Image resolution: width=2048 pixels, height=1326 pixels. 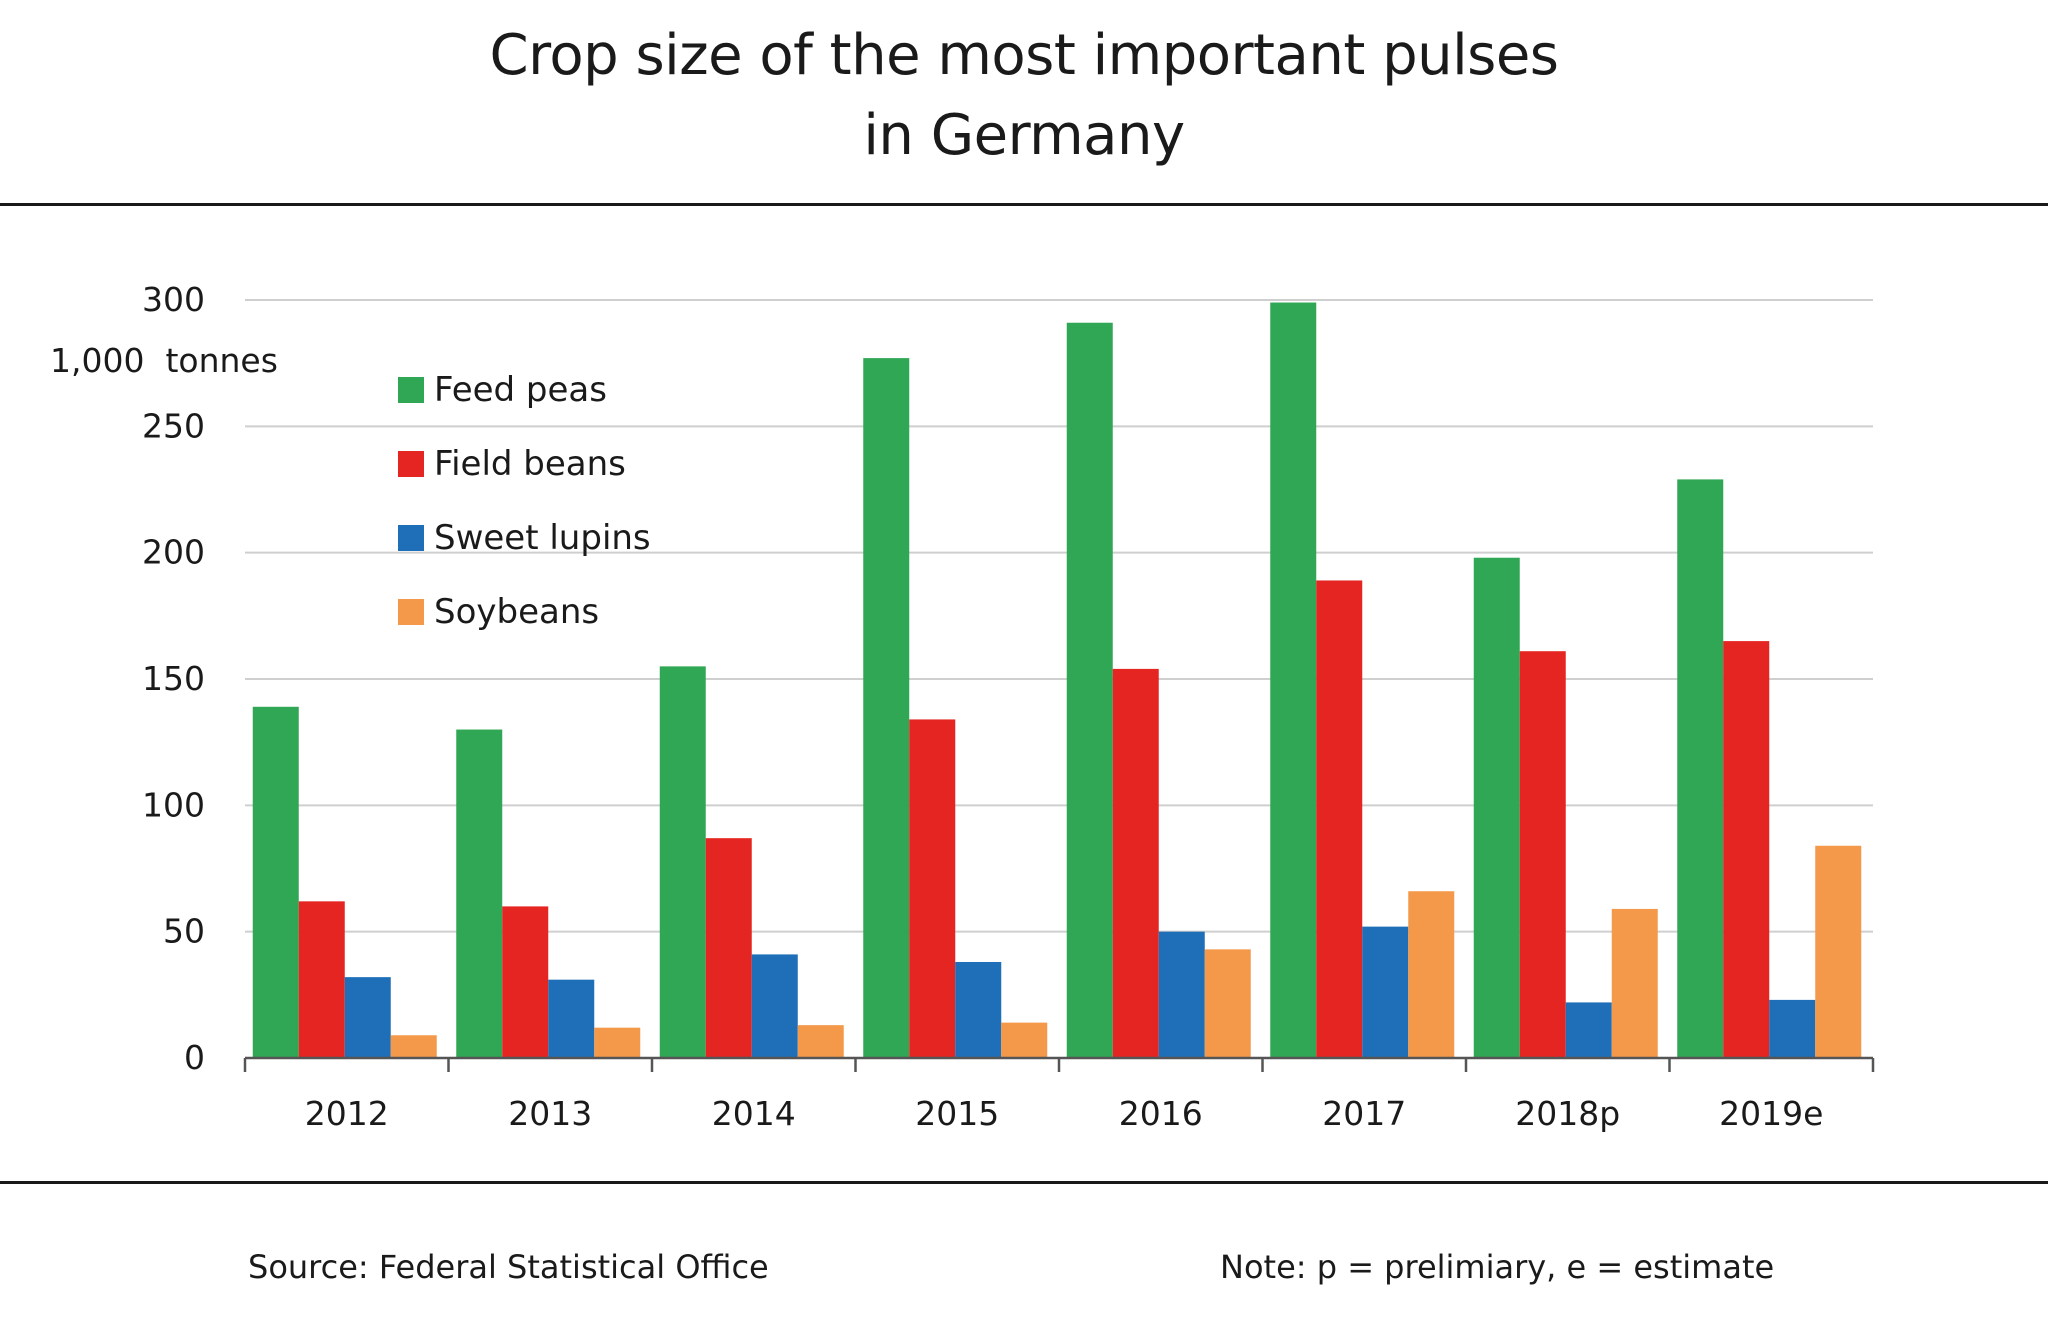 I want to click on bar-soybeans-2014, so click(x=820, y=1041).